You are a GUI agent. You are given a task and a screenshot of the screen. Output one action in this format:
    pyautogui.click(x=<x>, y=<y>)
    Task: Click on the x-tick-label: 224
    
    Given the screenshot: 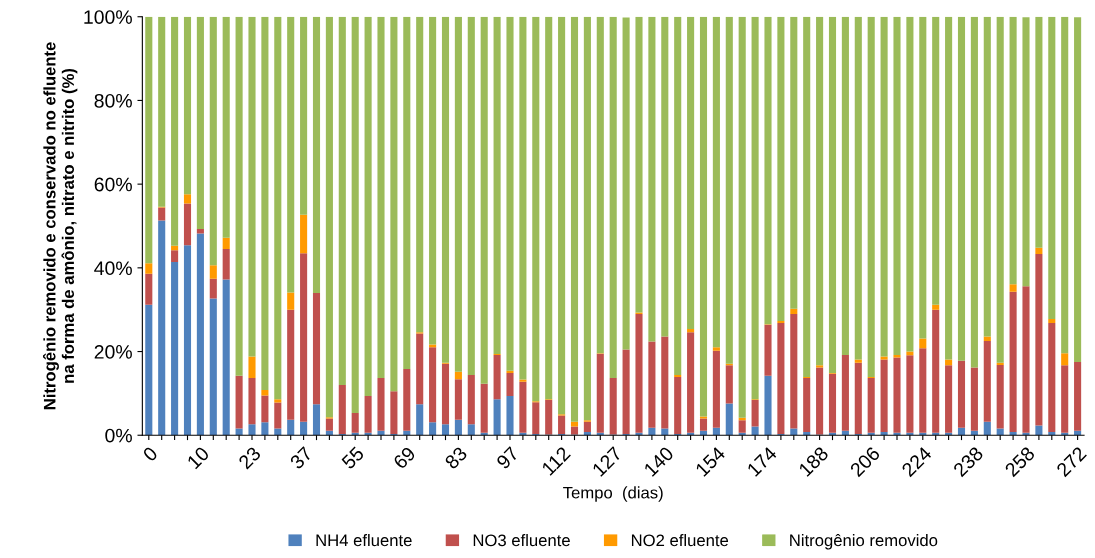 What is the action you would take?
    pyautogui.click(x=916, y=461)
    